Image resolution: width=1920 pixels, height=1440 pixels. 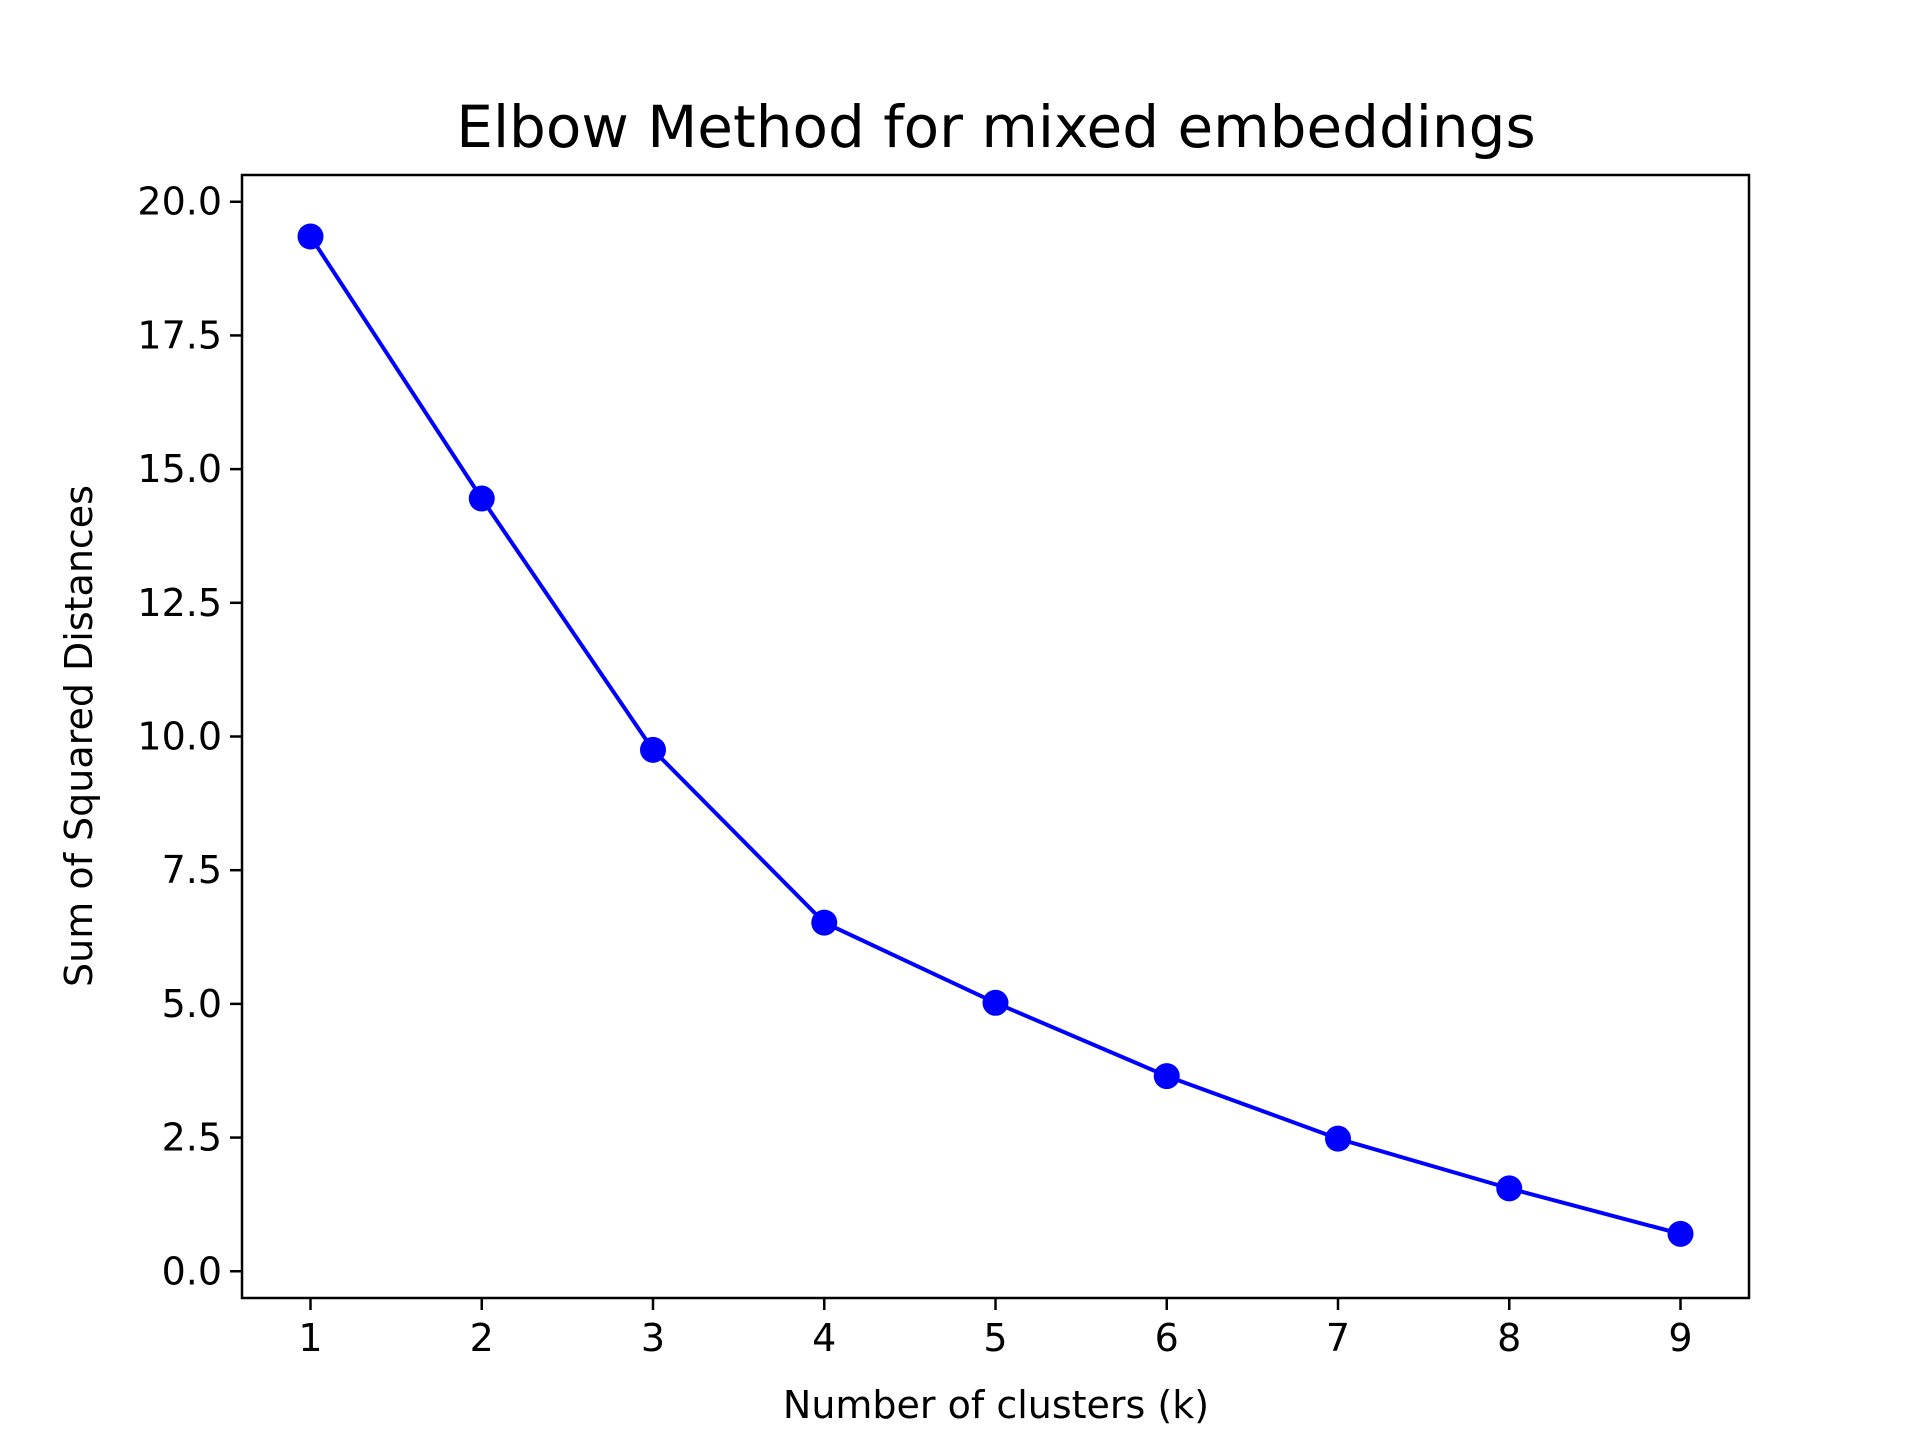 I want to click on y-tick-label: 20.0, so click(x=179, y=202).